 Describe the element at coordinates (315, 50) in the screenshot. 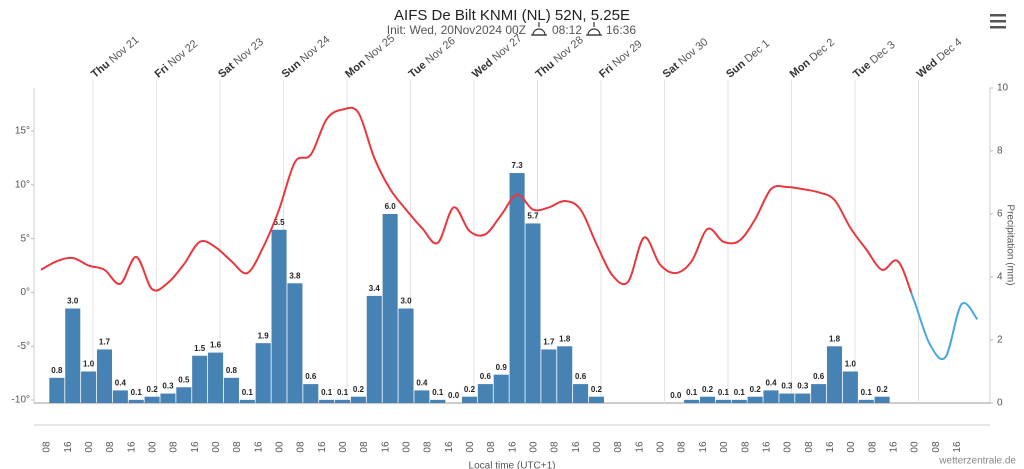

I see `date: Nov 24` at that location.